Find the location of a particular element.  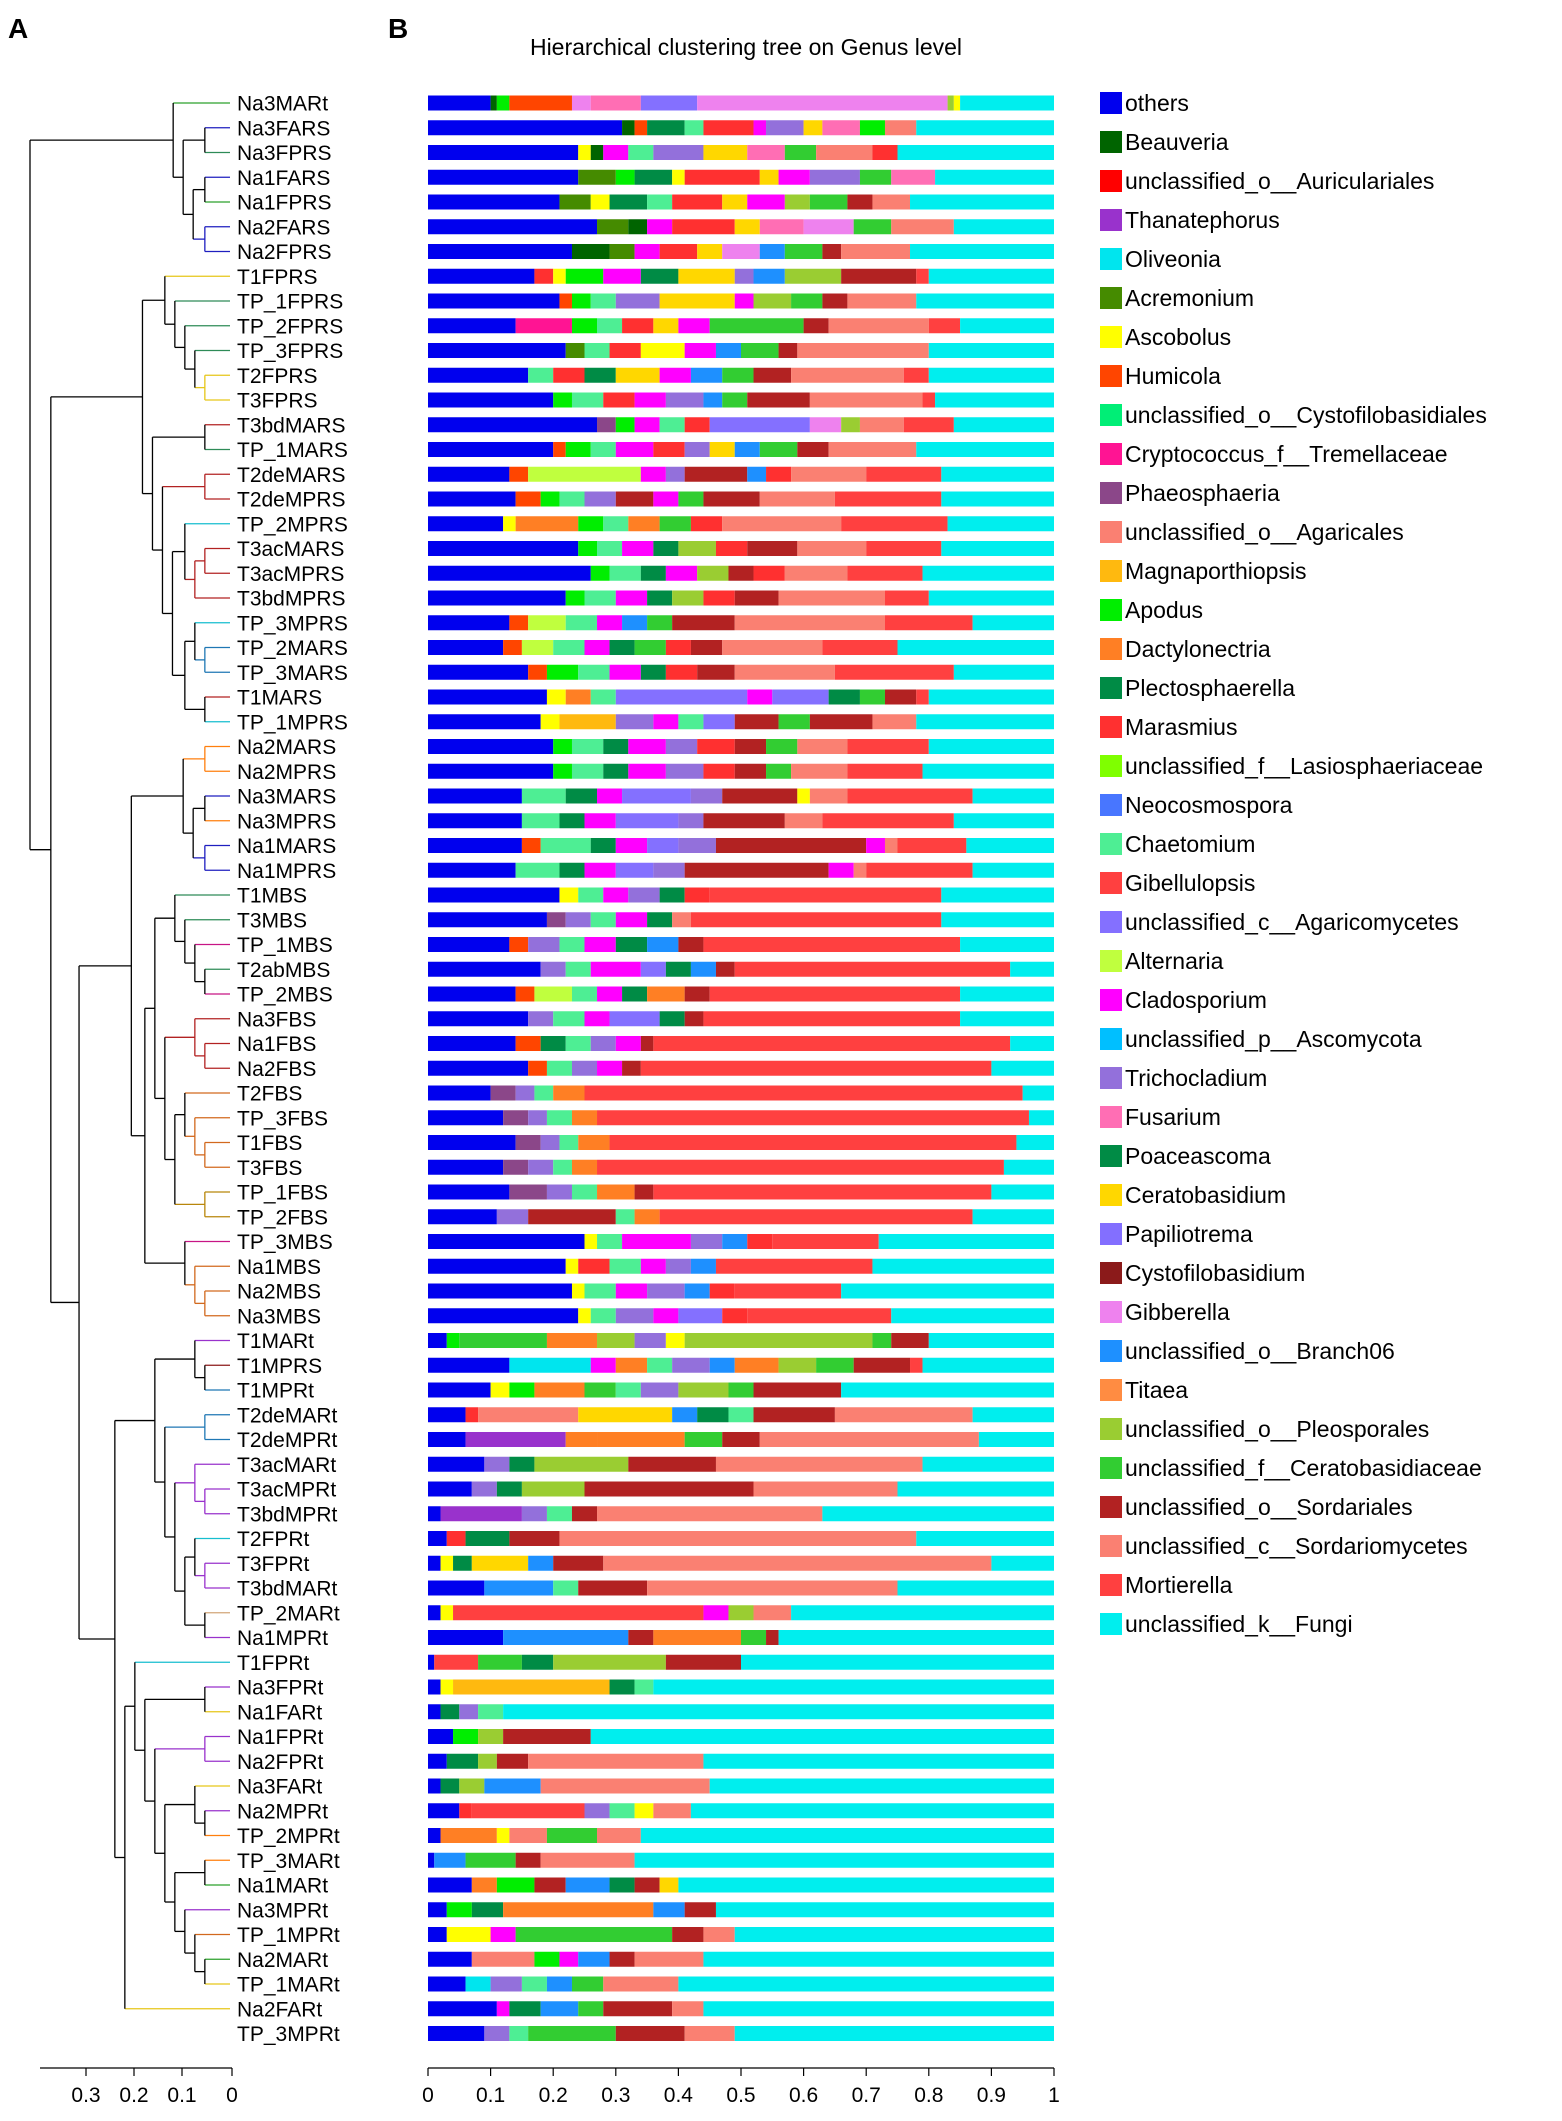

x-tick-label: 0.9 is located at coordinates (991, 2095).